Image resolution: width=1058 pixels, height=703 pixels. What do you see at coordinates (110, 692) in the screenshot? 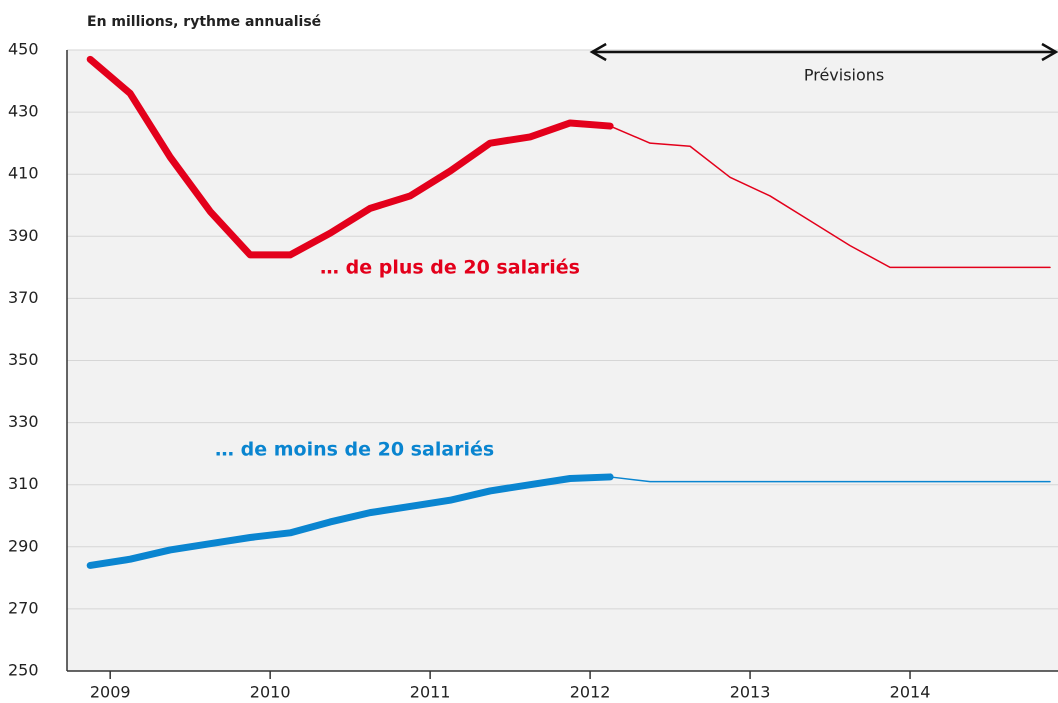
I see `x-tick-label: 2009` at bounding box center [110, 692].